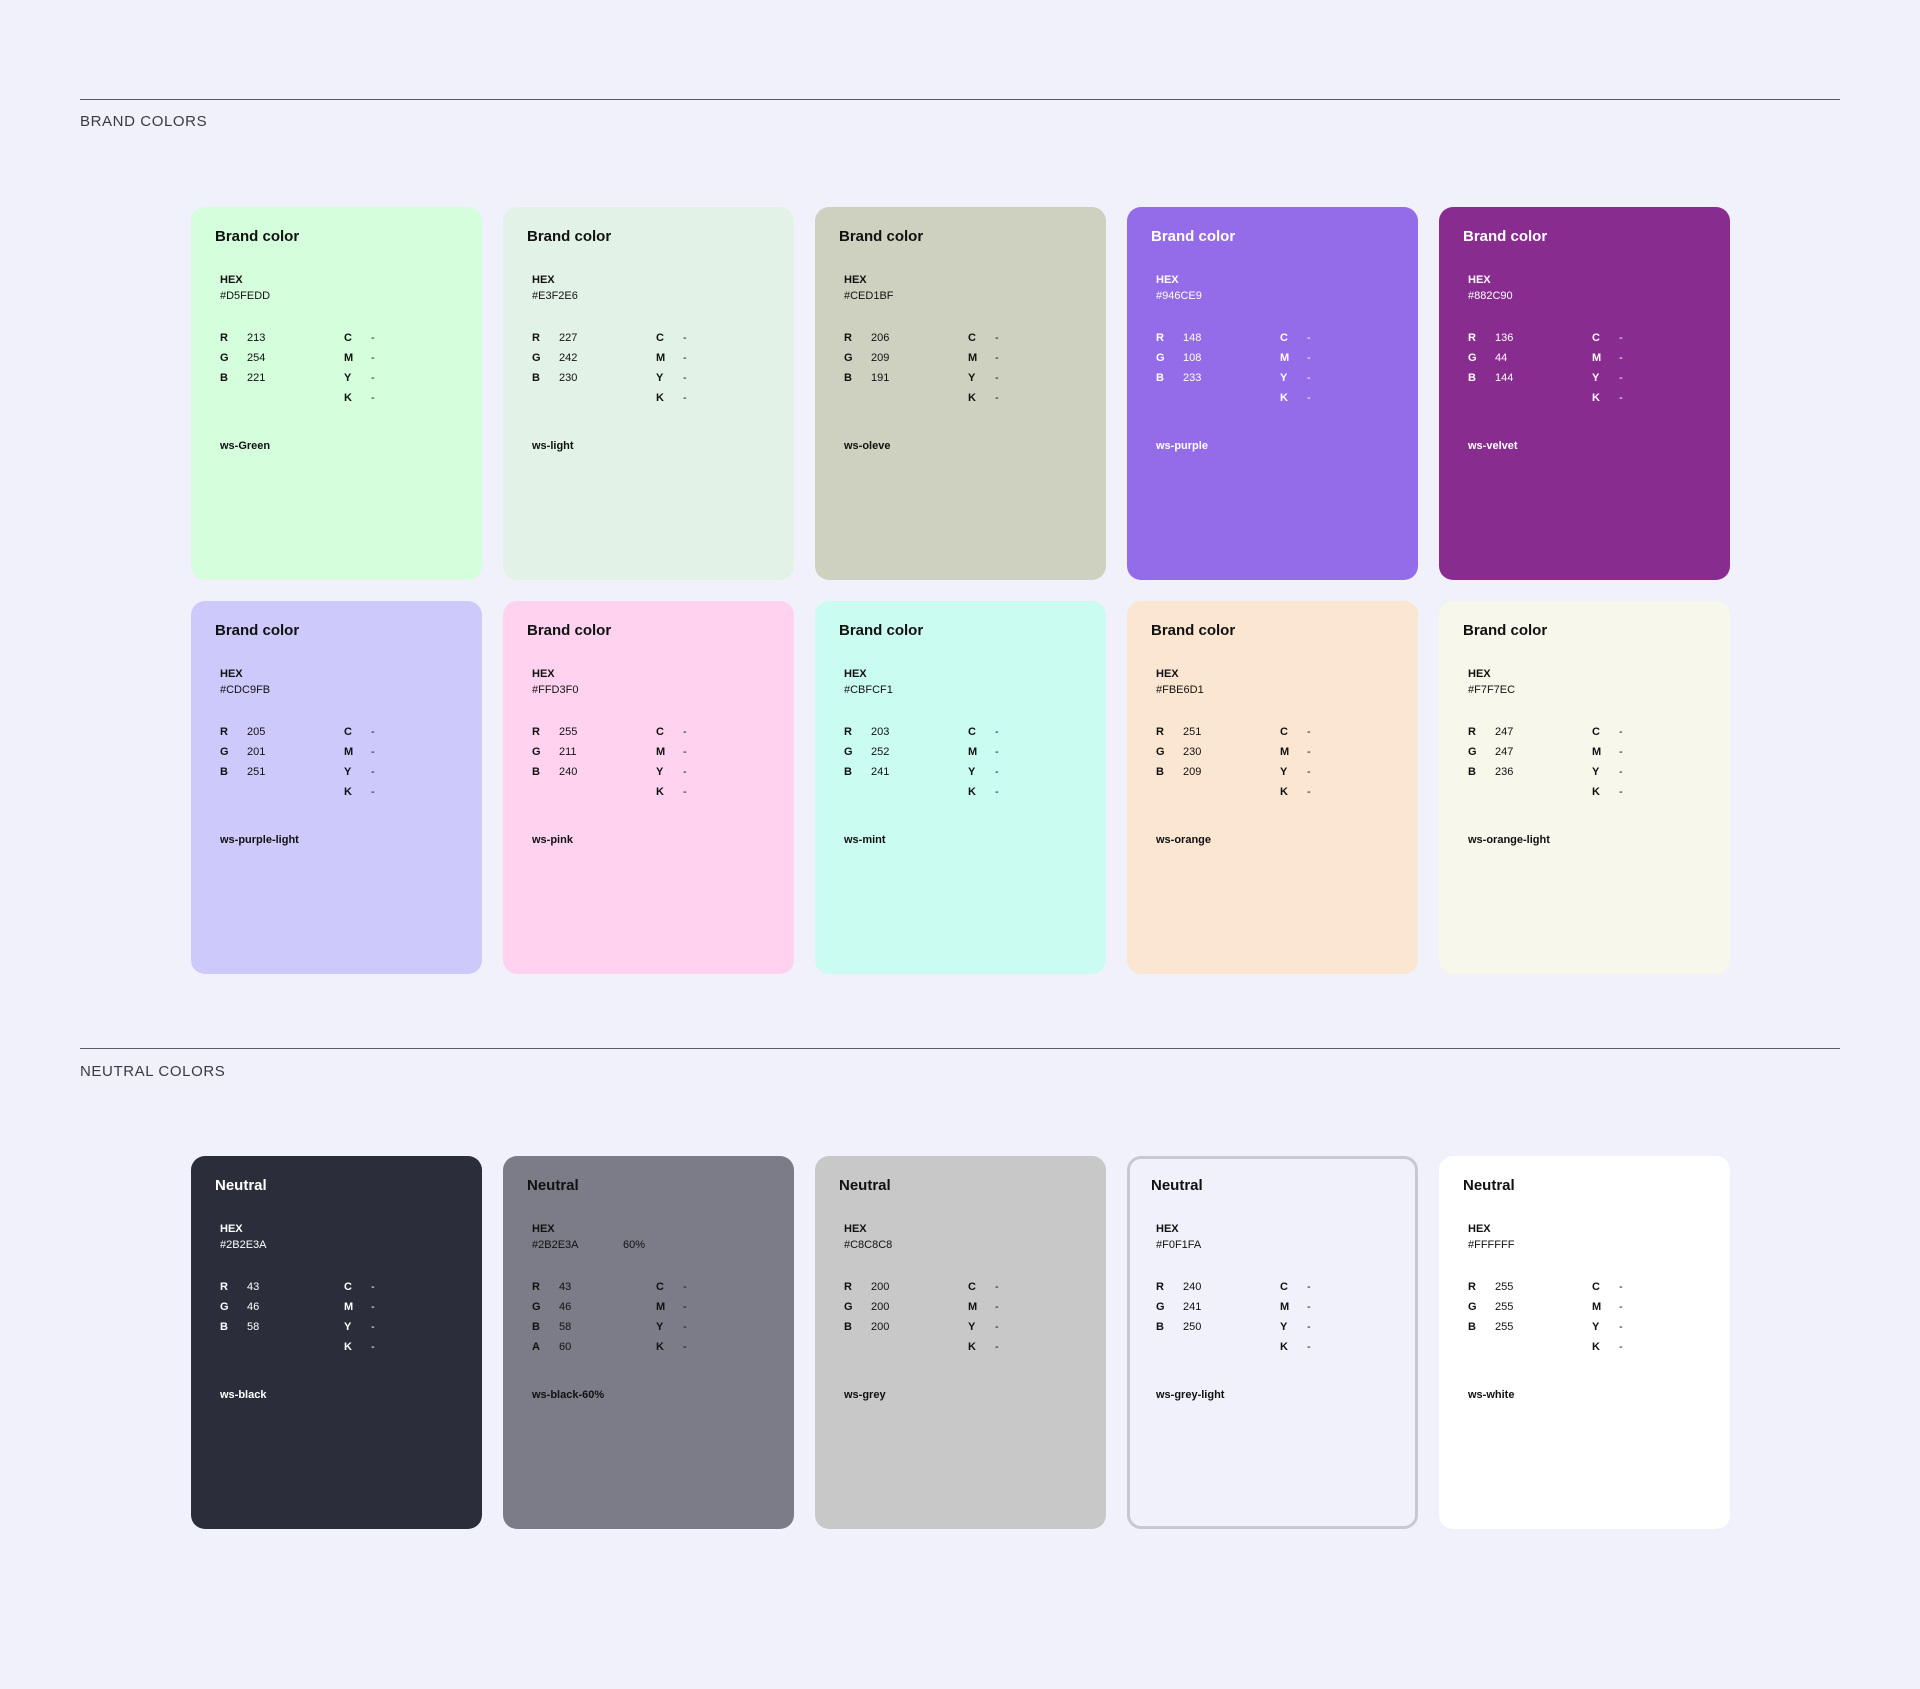 The image size is (1920, 1689). I want to click on token-name: ws-purple, so click(1182, 446).